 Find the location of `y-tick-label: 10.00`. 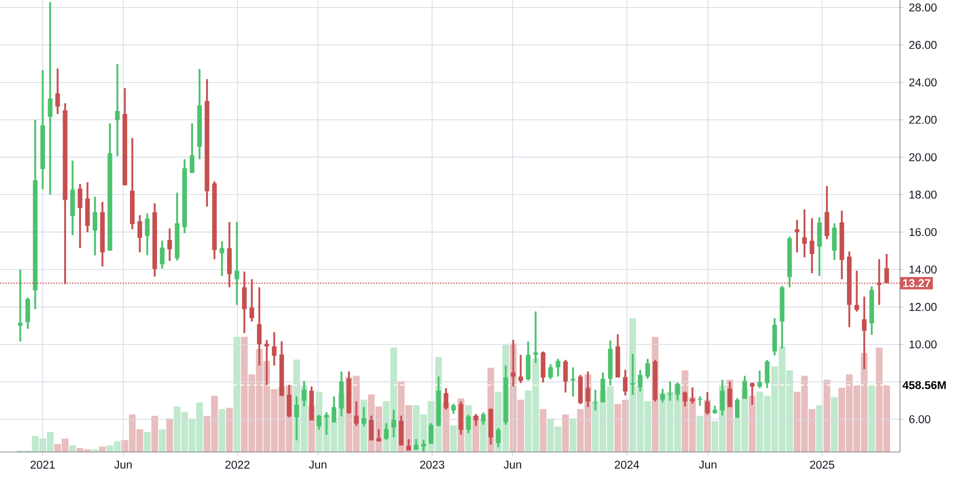

y-tick-label: 10.00 is located at coordinates (923, 344).